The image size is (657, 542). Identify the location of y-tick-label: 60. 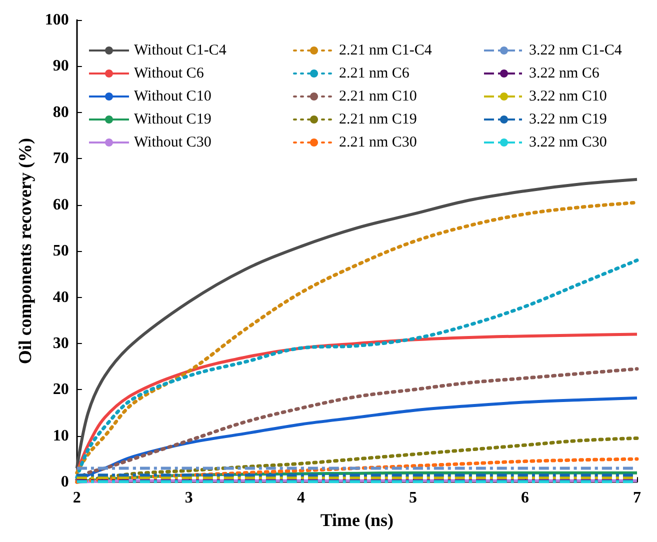
(60, 205).